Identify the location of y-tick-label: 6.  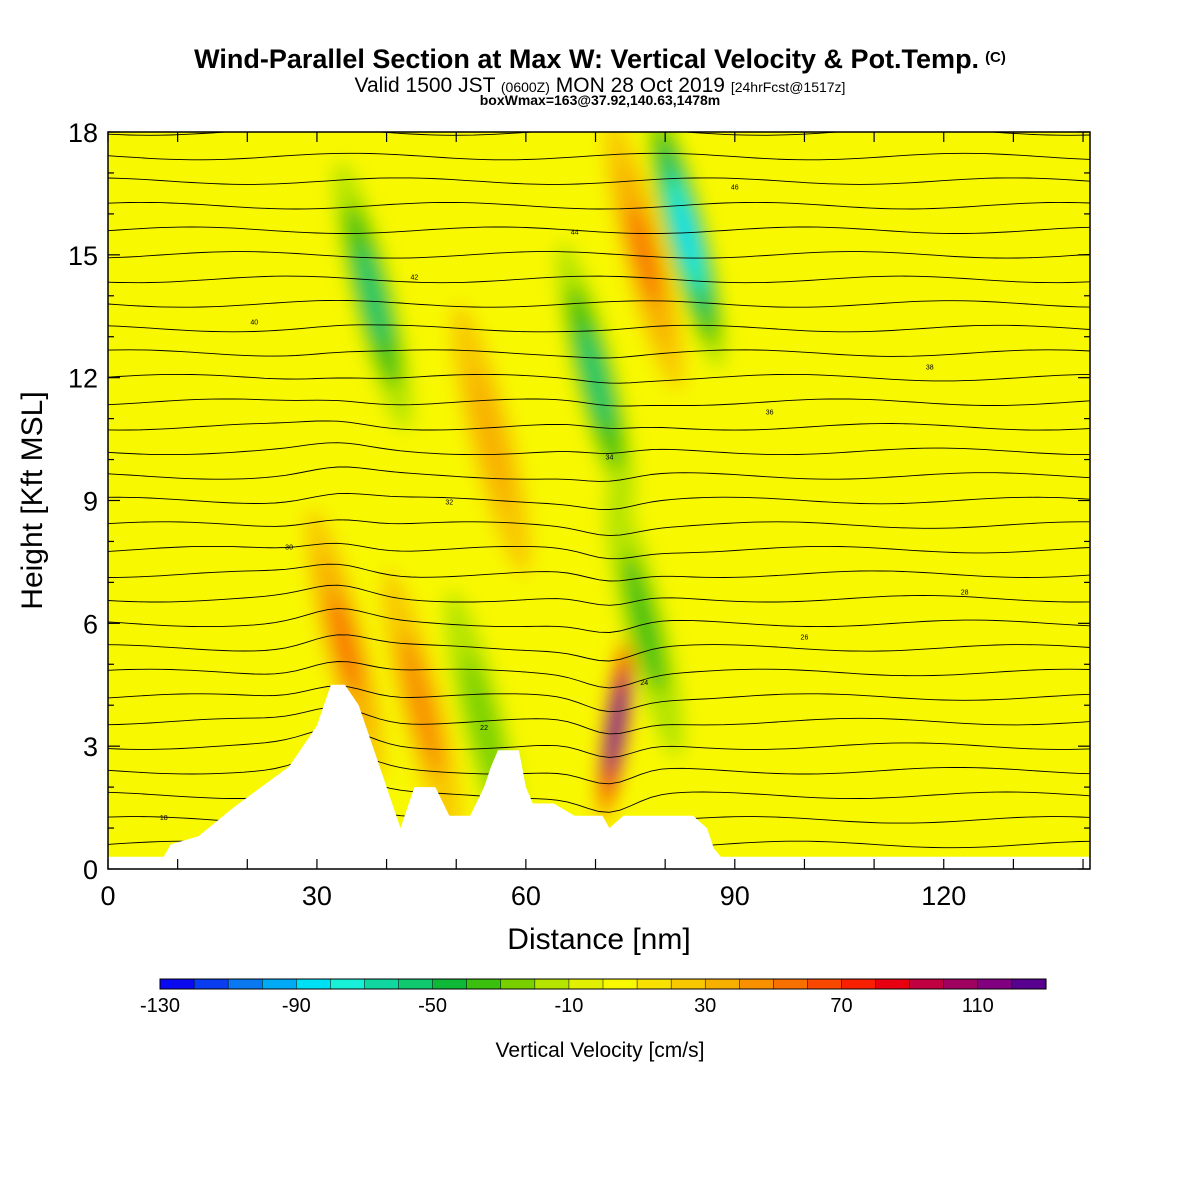
(90, 624).